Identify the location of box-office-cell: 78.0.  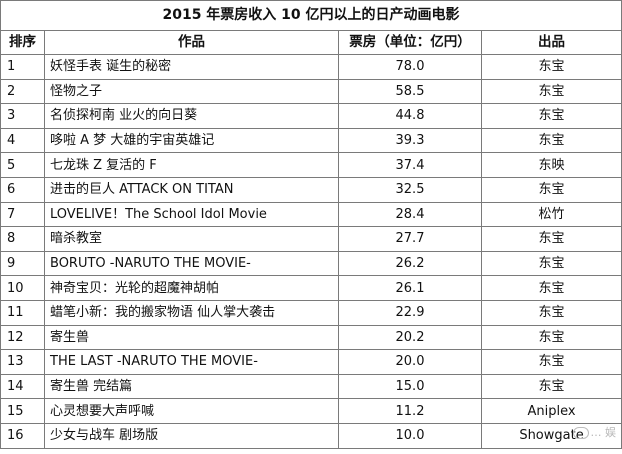
(410, 67).